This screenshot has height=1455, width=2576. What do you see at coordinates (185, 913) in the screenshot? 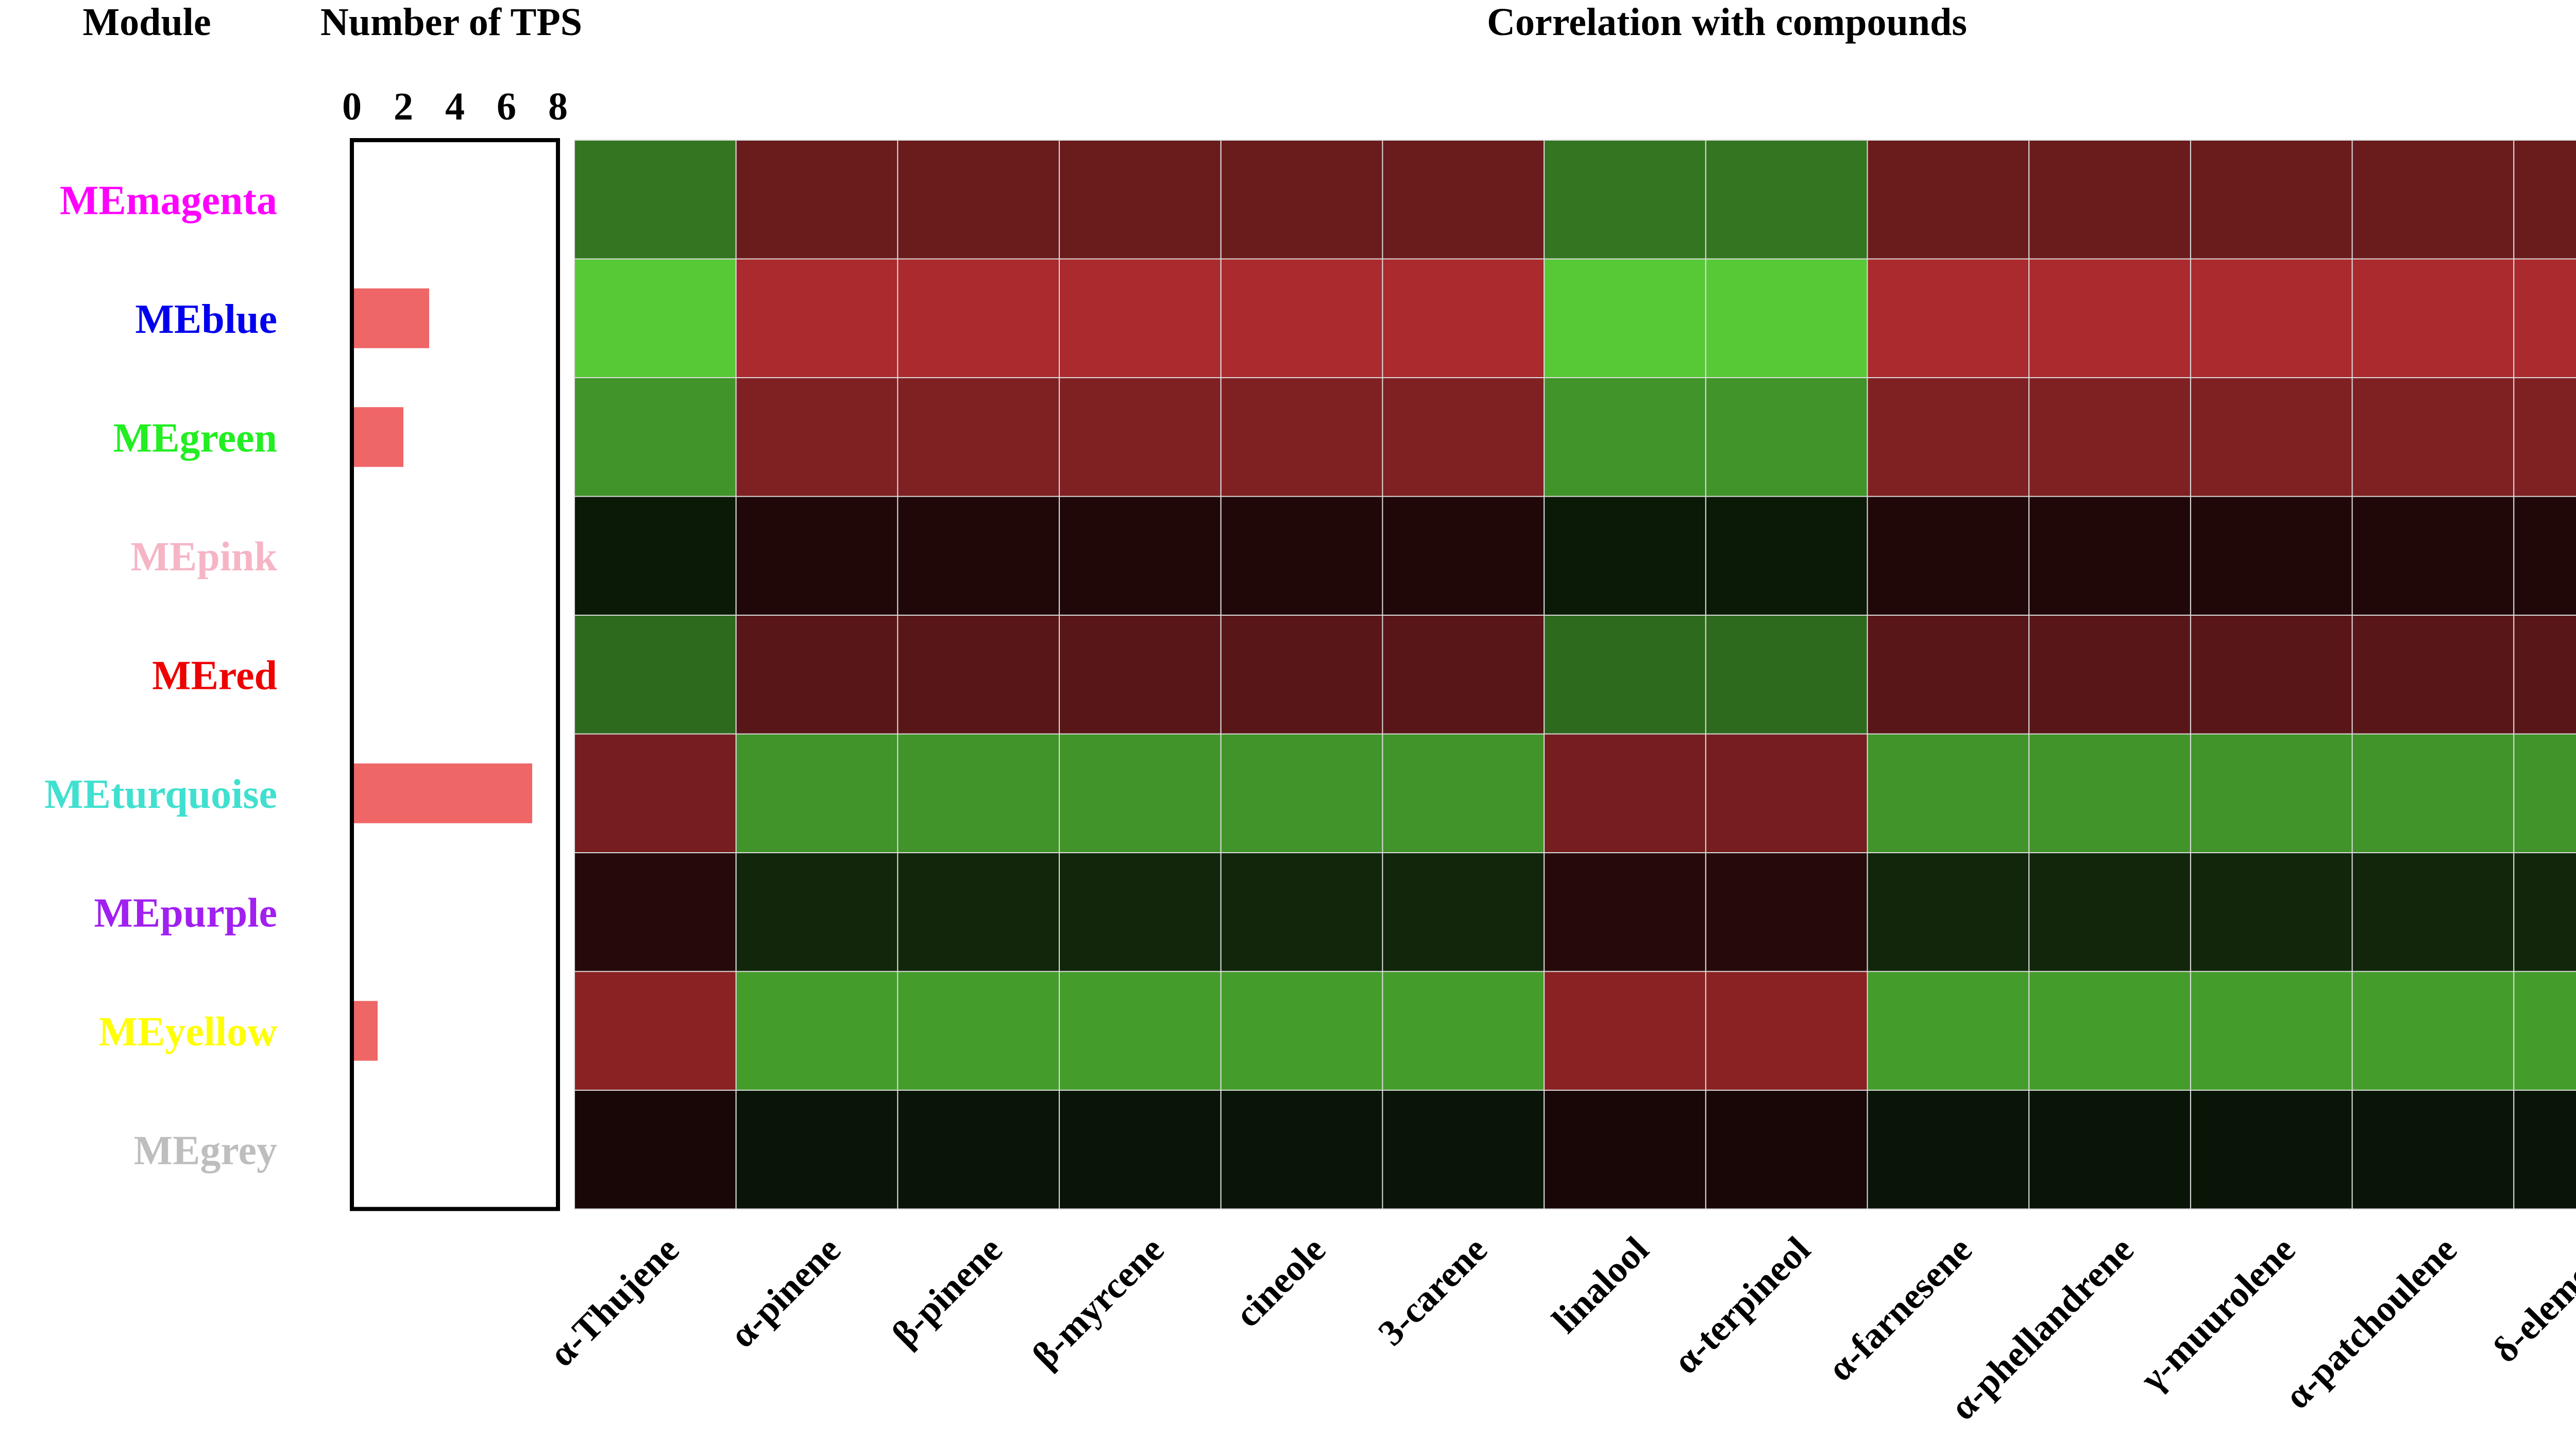
I see `module-label: MEpurple` at bounding box center [185, 913].